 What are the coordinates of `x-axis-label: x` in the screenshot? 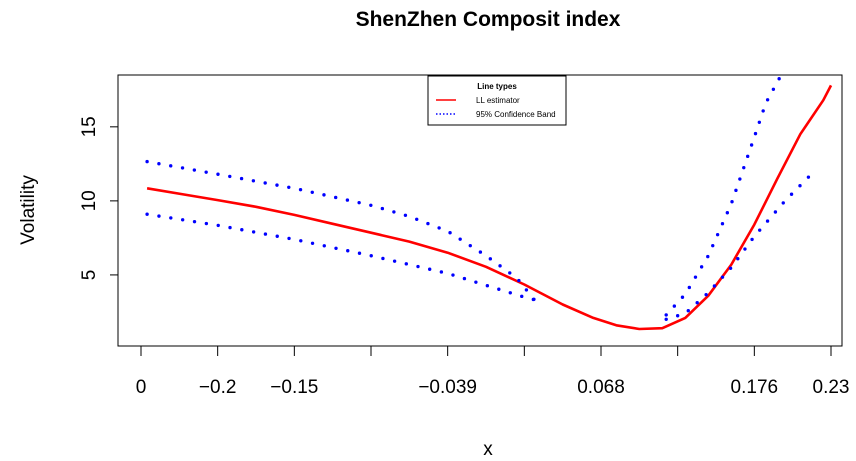 It's located at (488, 449).